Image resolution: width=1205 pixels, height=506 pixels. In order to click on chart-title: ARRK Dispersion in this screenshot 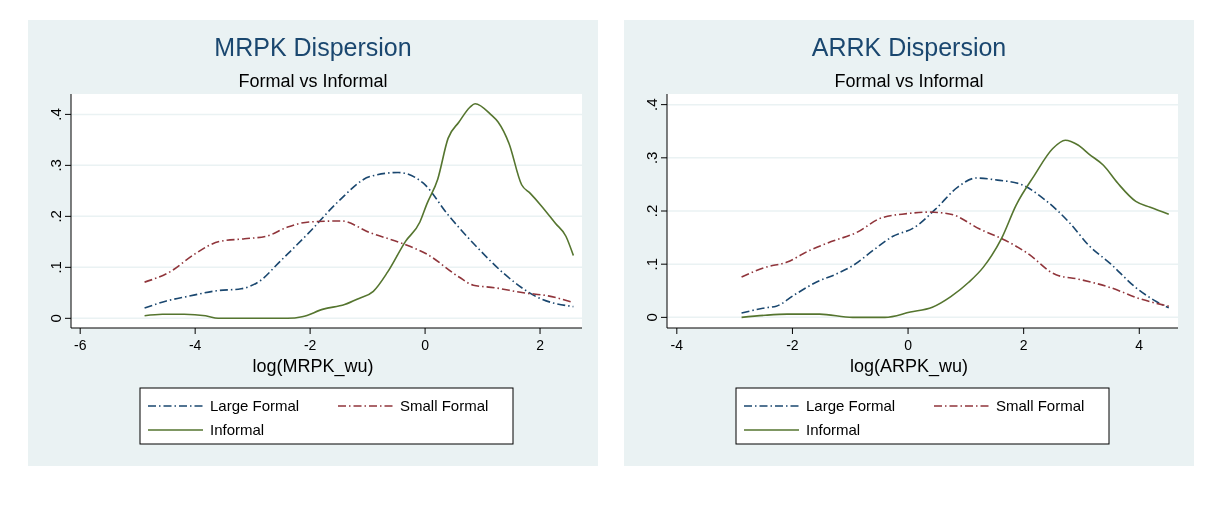, I will do `click(909, 47)`.